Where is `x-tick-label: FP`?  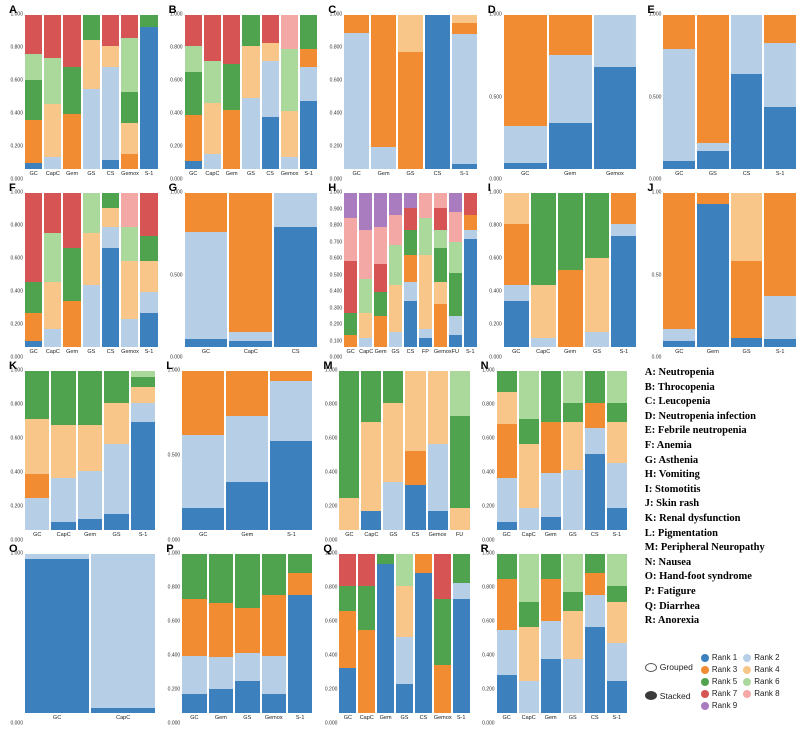
x-tick-label: FP is located at coordinates (425, 352).